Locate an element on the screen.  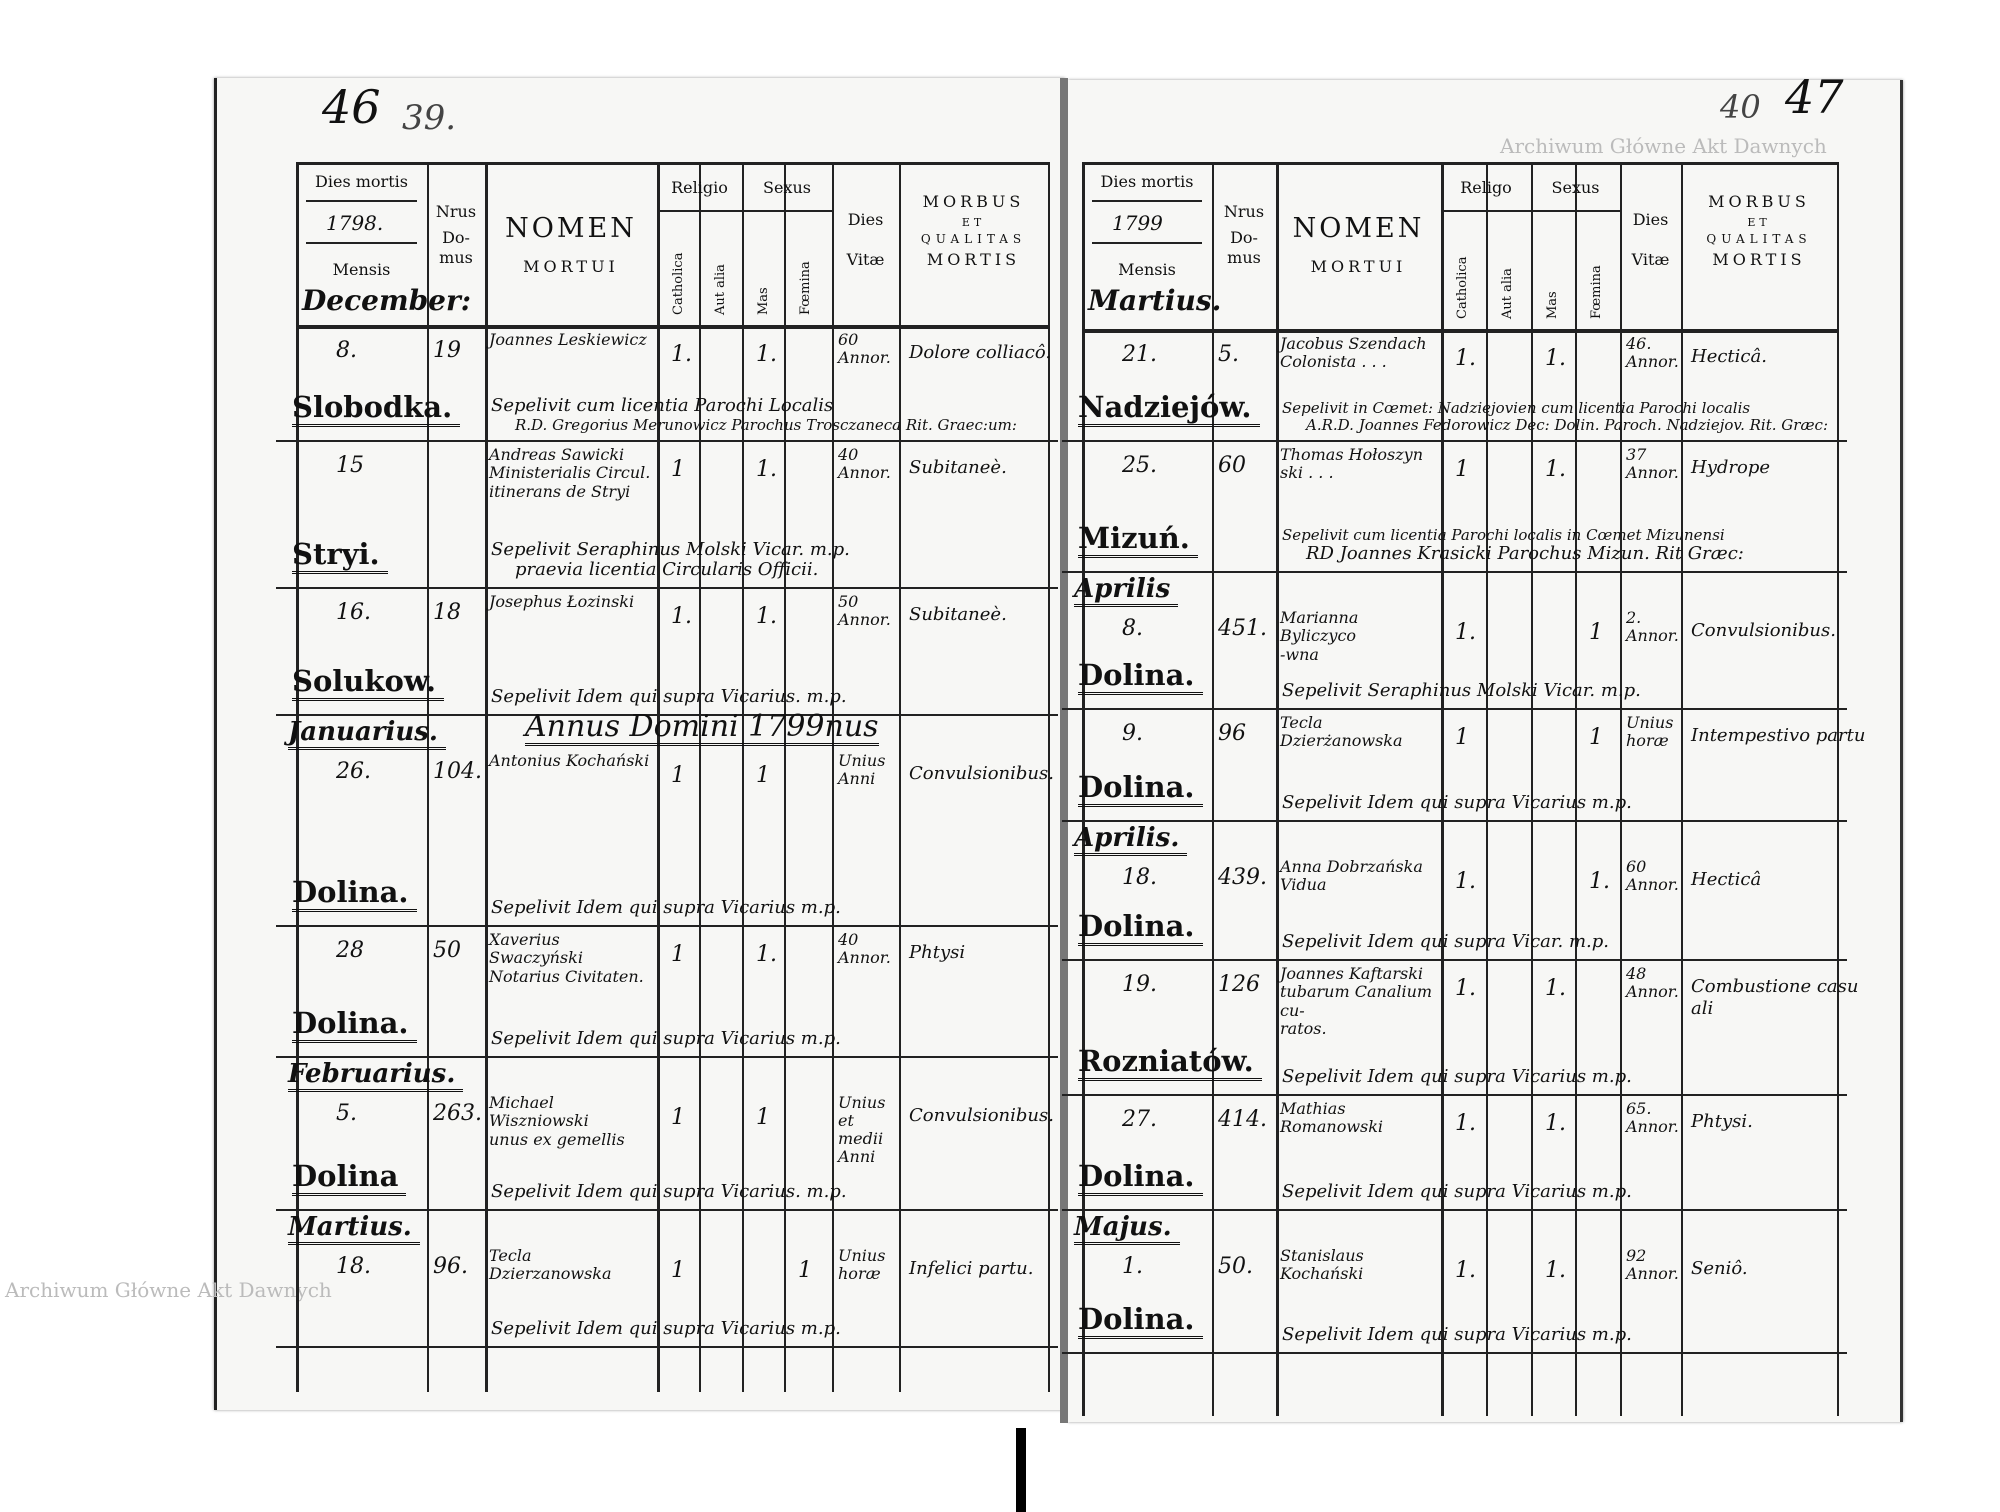
deceased-name-block: Anna Dobrzańska Vidua is located at coordinates (1358, 876).